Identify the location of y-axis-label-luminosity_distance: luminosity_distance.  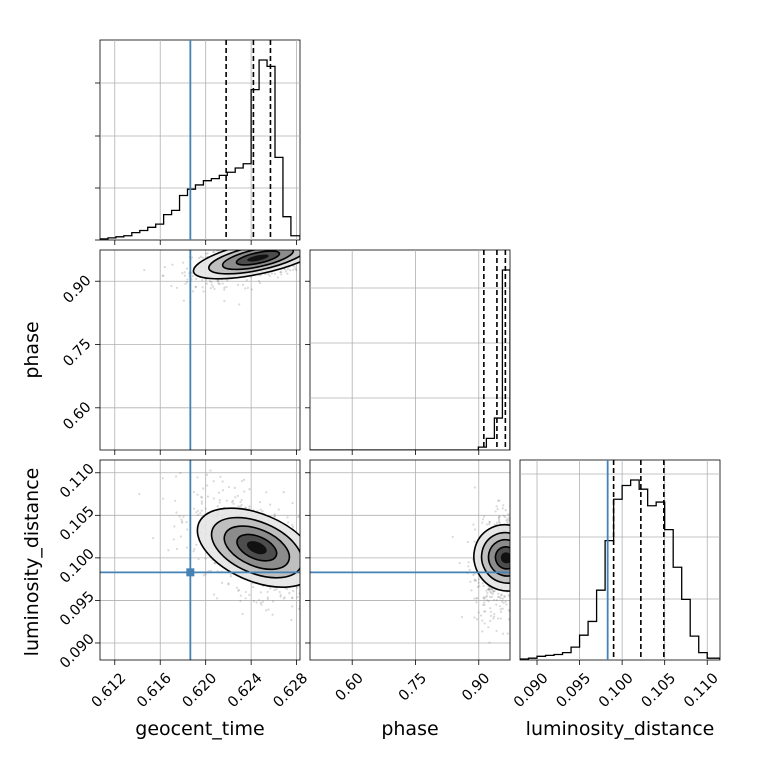
(32, 562).